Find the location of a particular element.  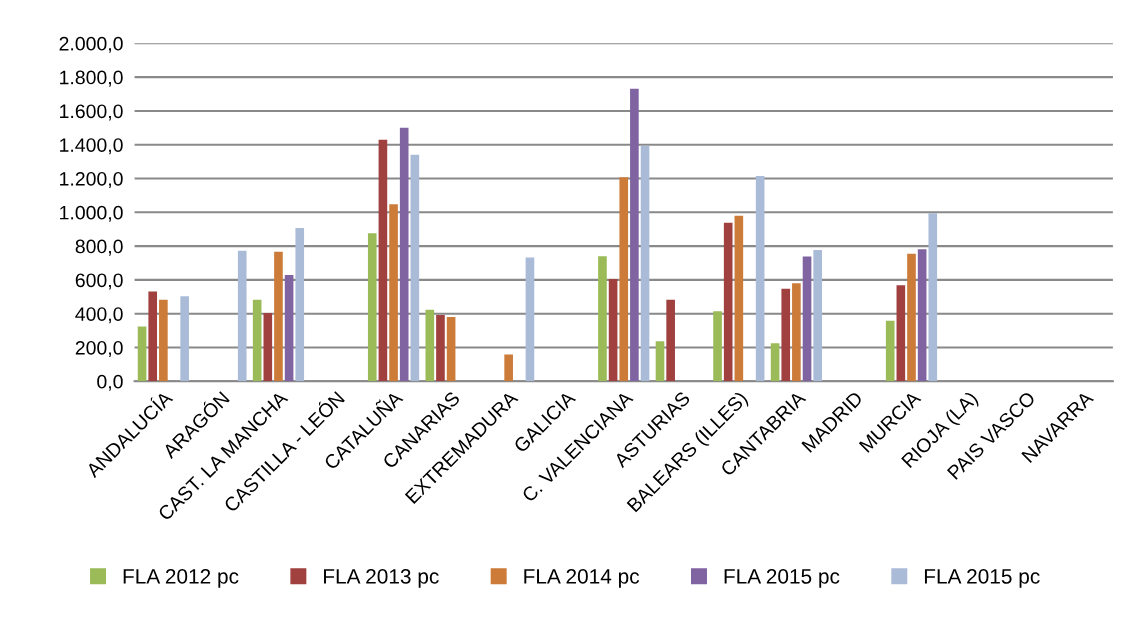

y-tick-label: 400,0 is located at coordinates (99, 315).